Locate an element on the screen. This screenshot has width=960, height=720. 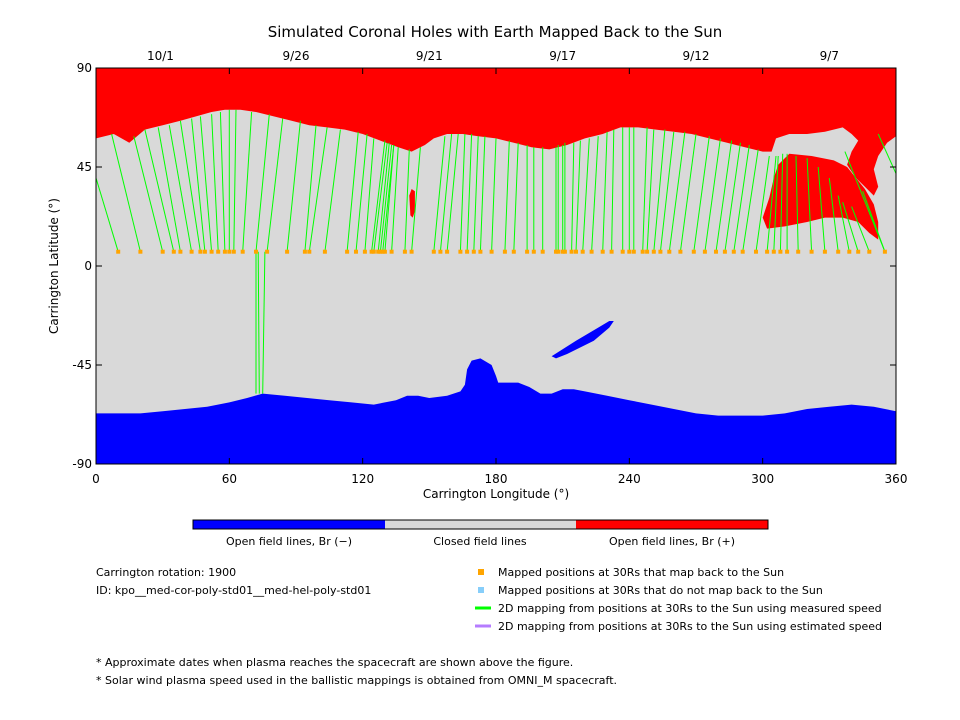
y-tick-label: 90 is located at coordinates (84, 68).